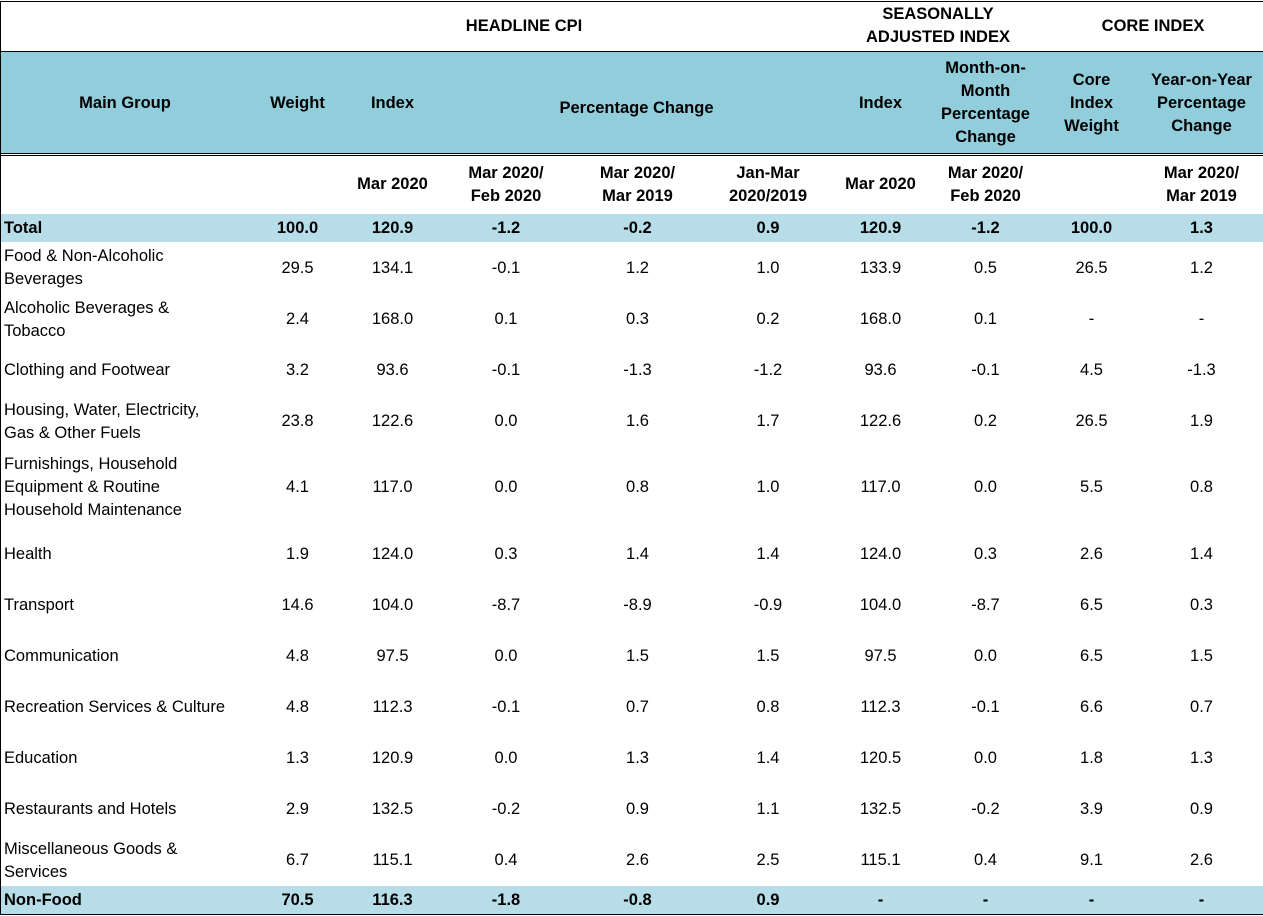 This screenshot has height=916, width=1263. What do you see at coordinates (1091, 809) in the screenshot?
I see `cell: 3.9` at bounding box center [1091, 809].